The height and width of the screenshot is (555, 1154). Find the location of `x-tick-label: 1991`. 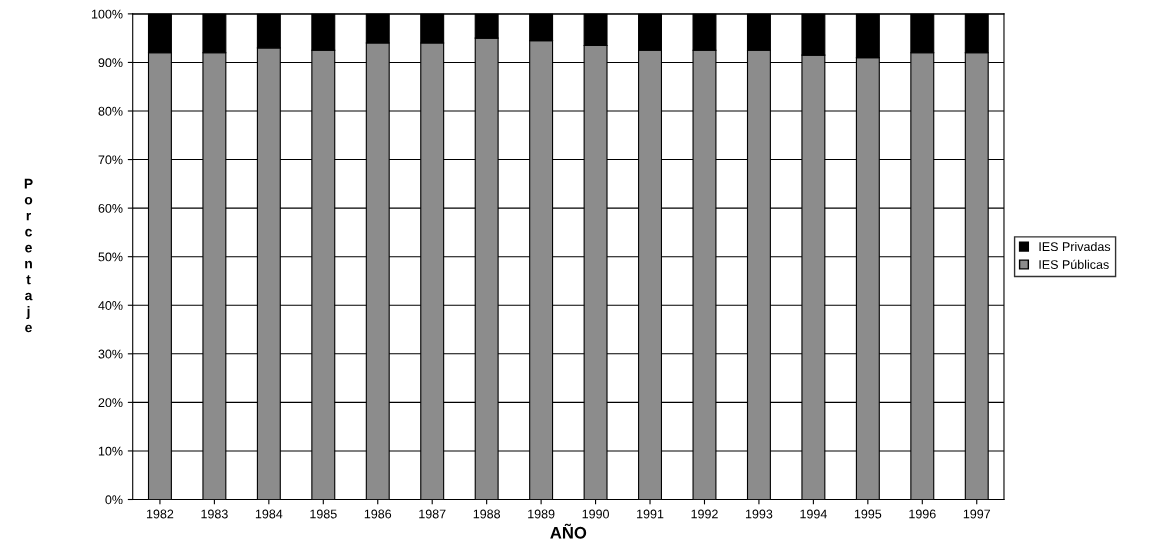

x-tick-label: 1991 is located at coordinates (650, 514).